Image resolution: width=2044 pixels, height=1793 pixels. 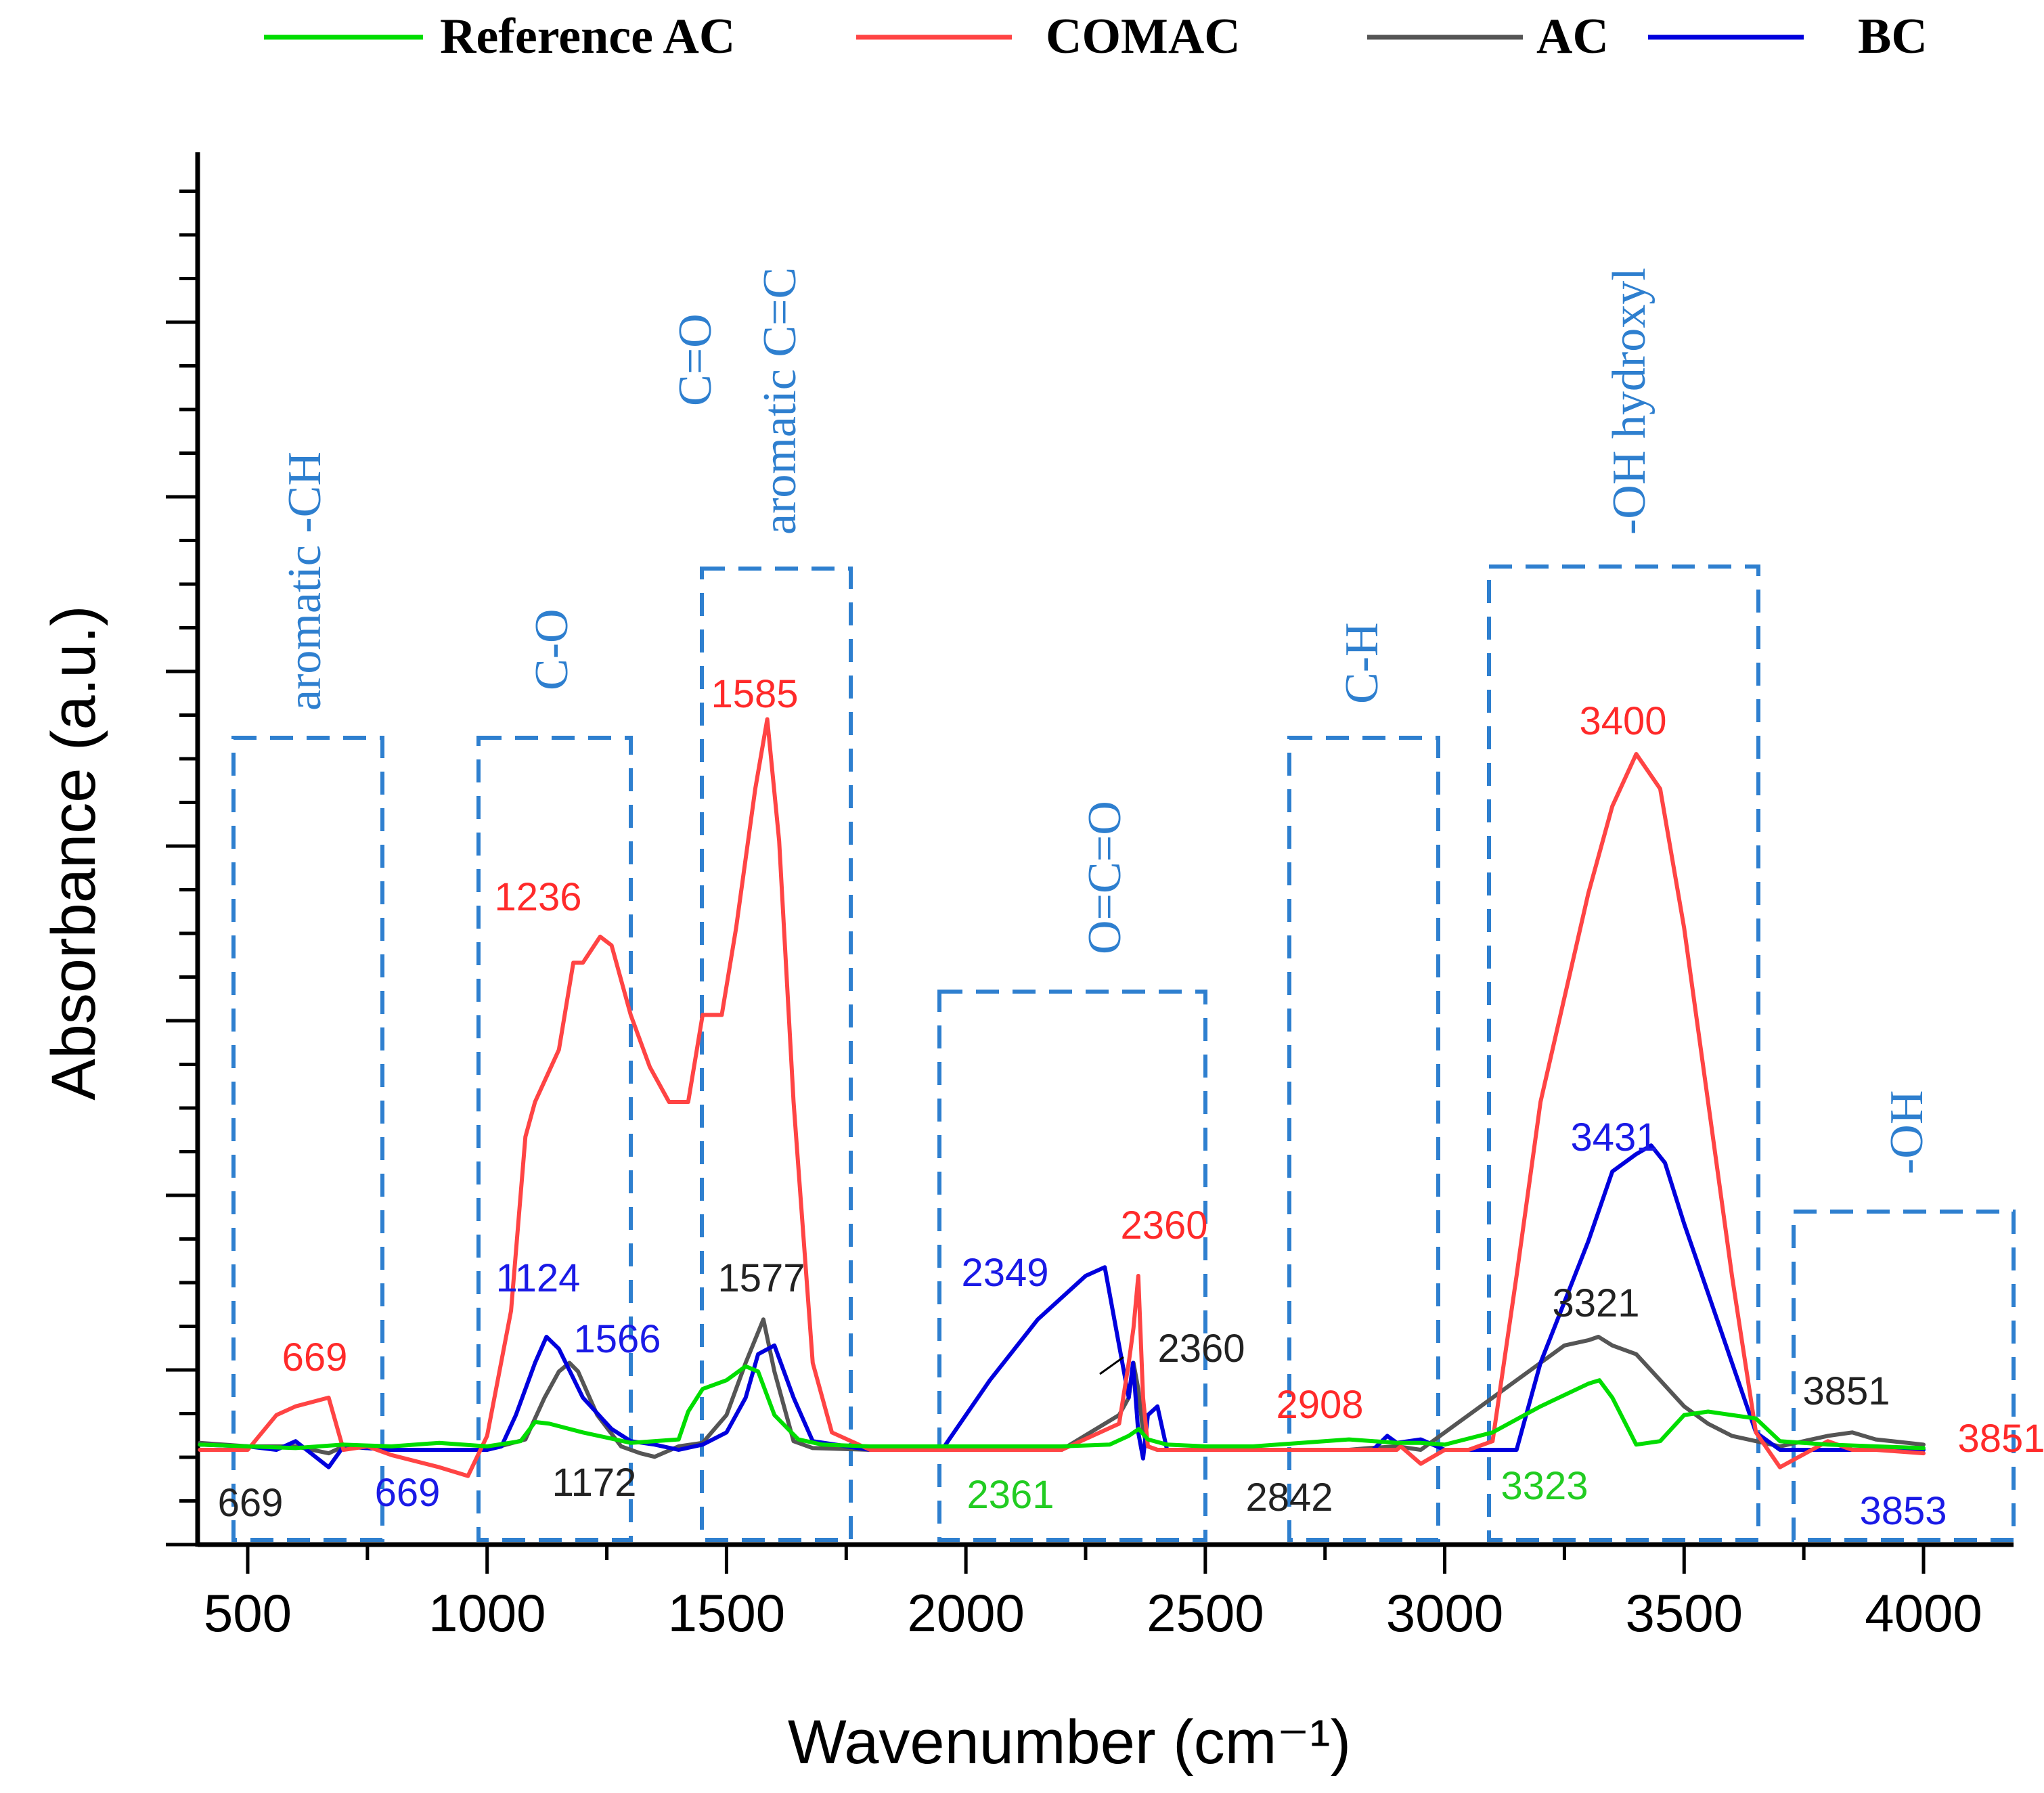 I want to click on region-box-c-h, so click(x=1363, y=1139).